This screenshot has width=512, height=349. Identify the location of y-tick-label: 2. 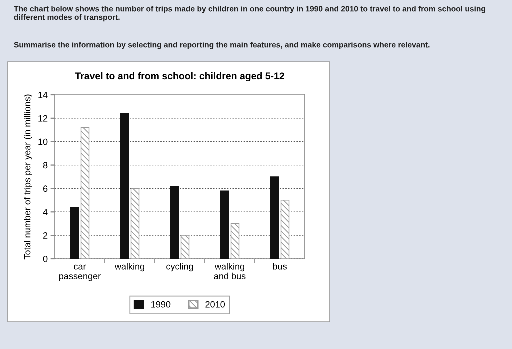
(45, 235).